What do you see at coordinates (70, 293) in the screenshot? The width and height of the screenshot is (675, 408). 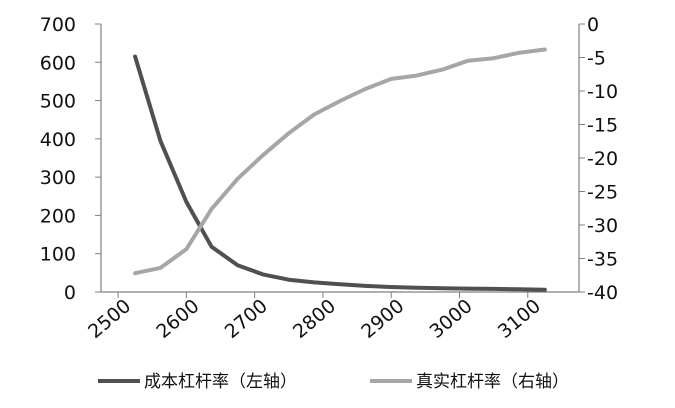 I see `left-tick-label: 0` at bounding box center [70, 293].